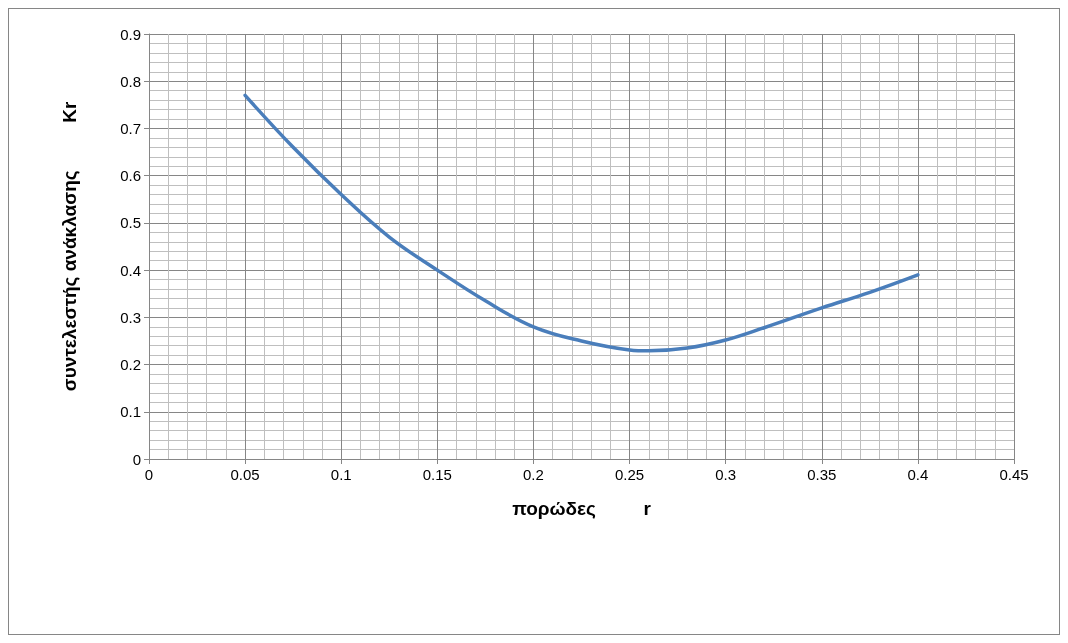 The height and width of the screenshot is (643, 1068). I want to click on y-tick-label: 0.9, so click(130, 34).